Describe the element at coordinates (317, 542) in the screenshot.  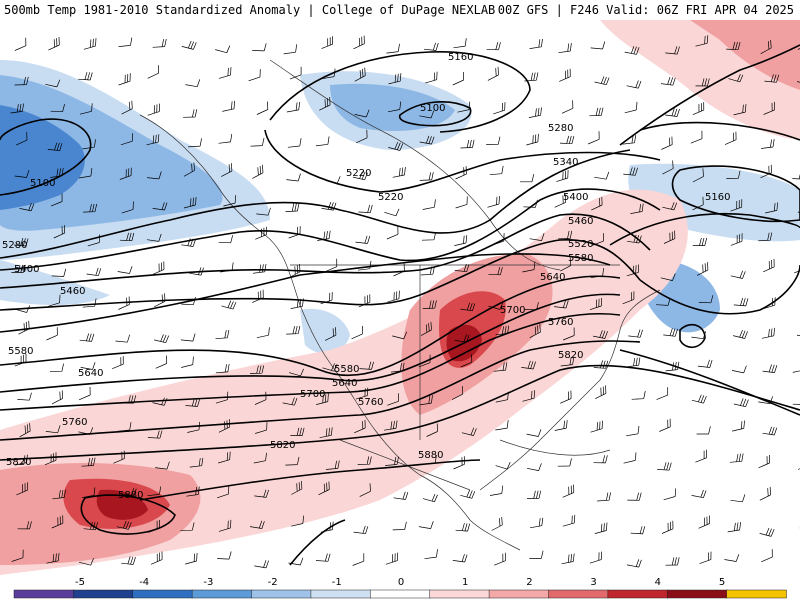
I see `contour-5880-tropical` at that location.